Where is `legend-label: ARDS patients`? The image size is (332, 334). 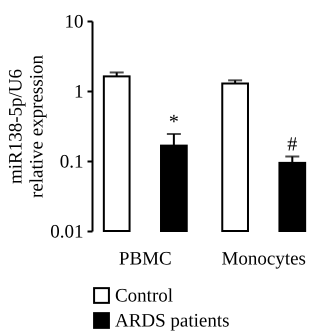 legend-label: ARDS patients is located at coordinates (172, 321).